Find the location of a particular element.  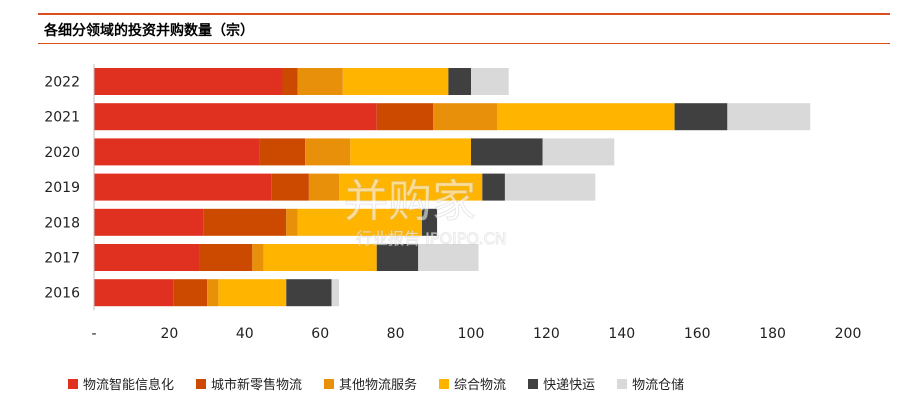

x-tick-label: 160 is located at coordinates (697, 334).